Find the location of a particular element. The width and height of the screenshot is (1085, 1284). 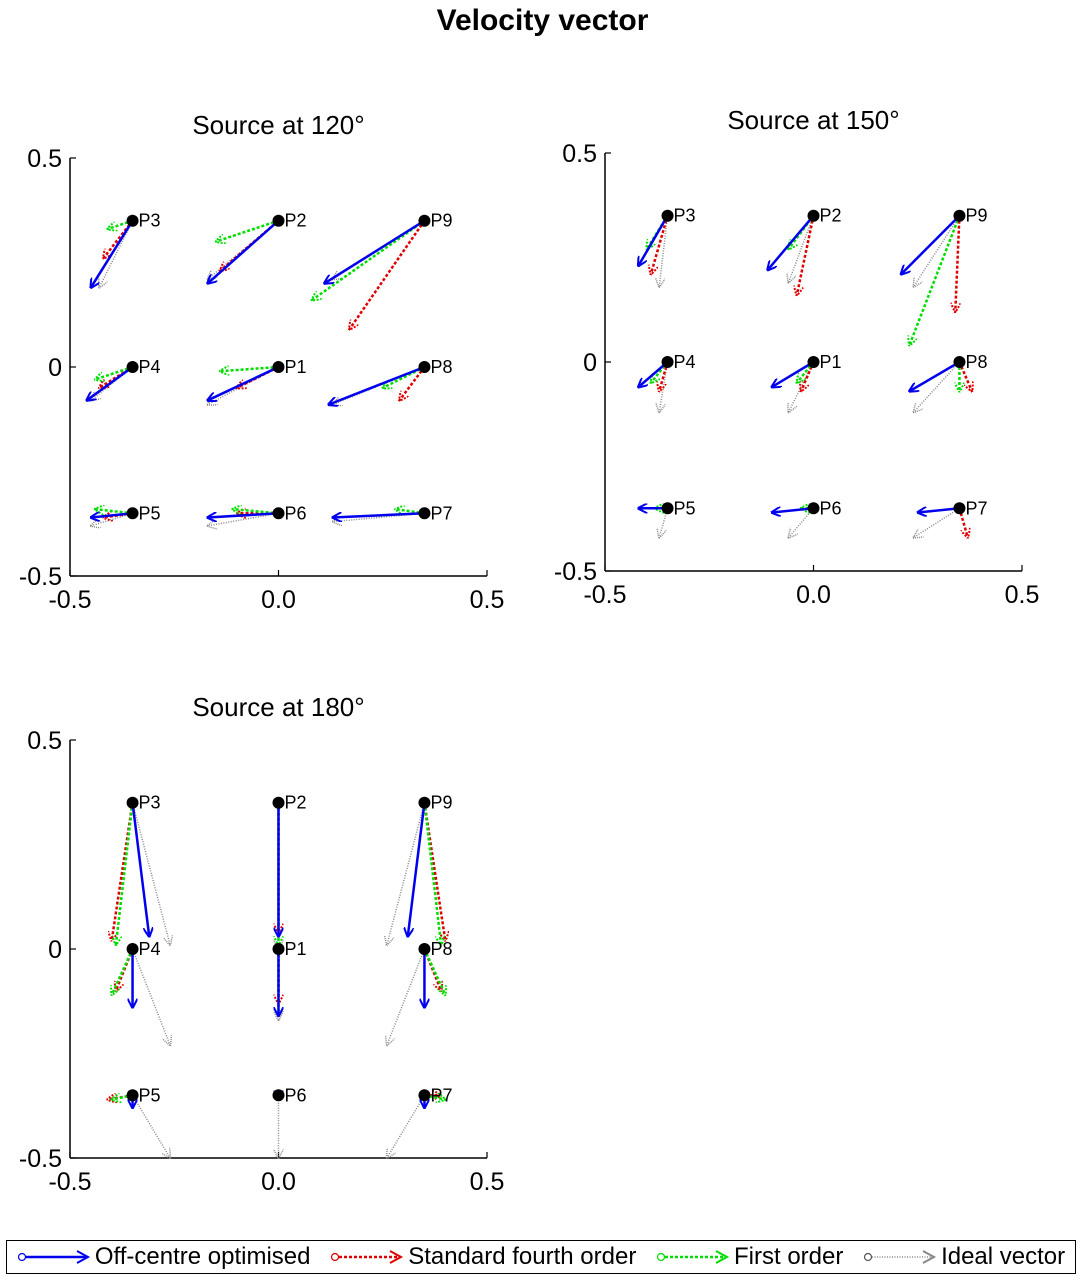

legend-label: First order is located at coordinates (789, 1256).